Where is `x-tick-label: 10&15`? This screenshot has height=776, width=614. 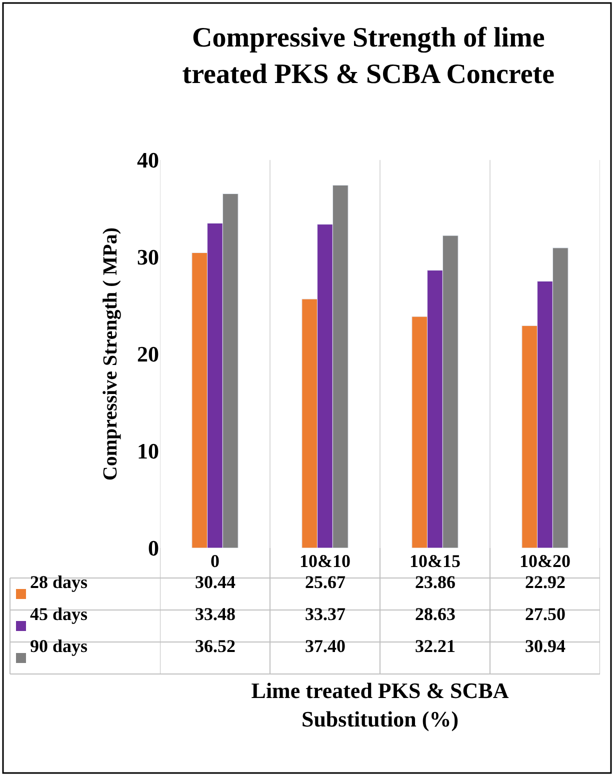
x-tick-label: 10&15 is located at coordinates (435, 561).